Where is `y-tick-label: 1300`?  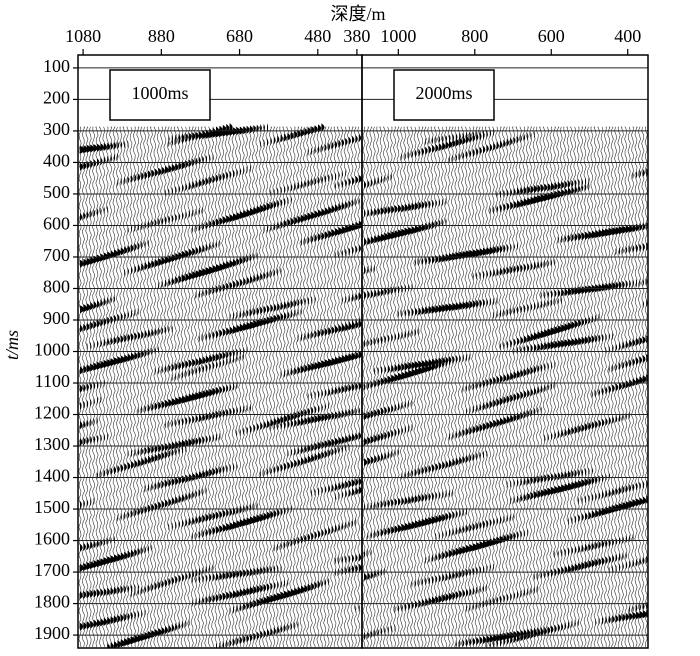
y-tick-label: 1300 is located at coordinates (52, 444).